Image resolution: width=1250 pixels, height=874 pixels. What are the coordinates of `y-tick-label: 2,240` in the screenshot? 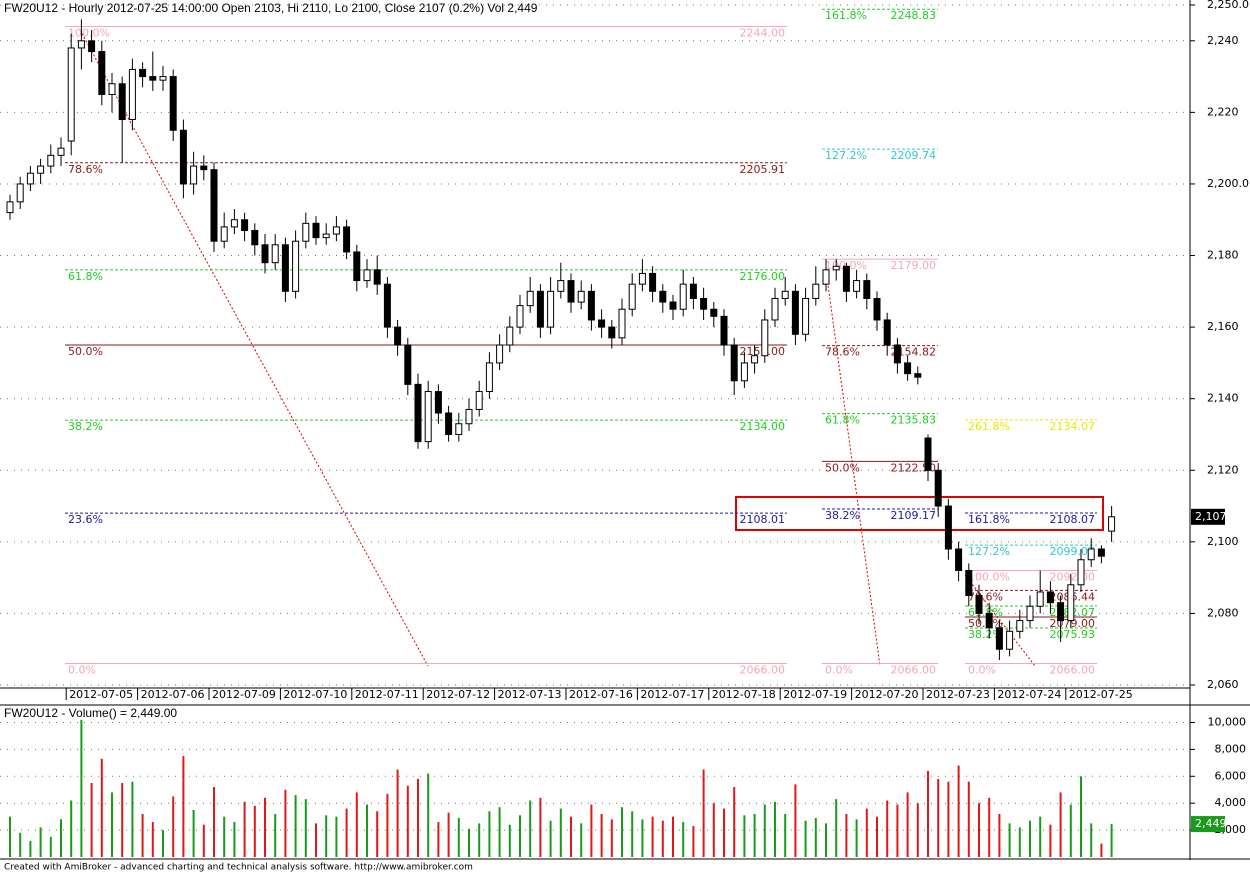 It's located at (1223, 40).